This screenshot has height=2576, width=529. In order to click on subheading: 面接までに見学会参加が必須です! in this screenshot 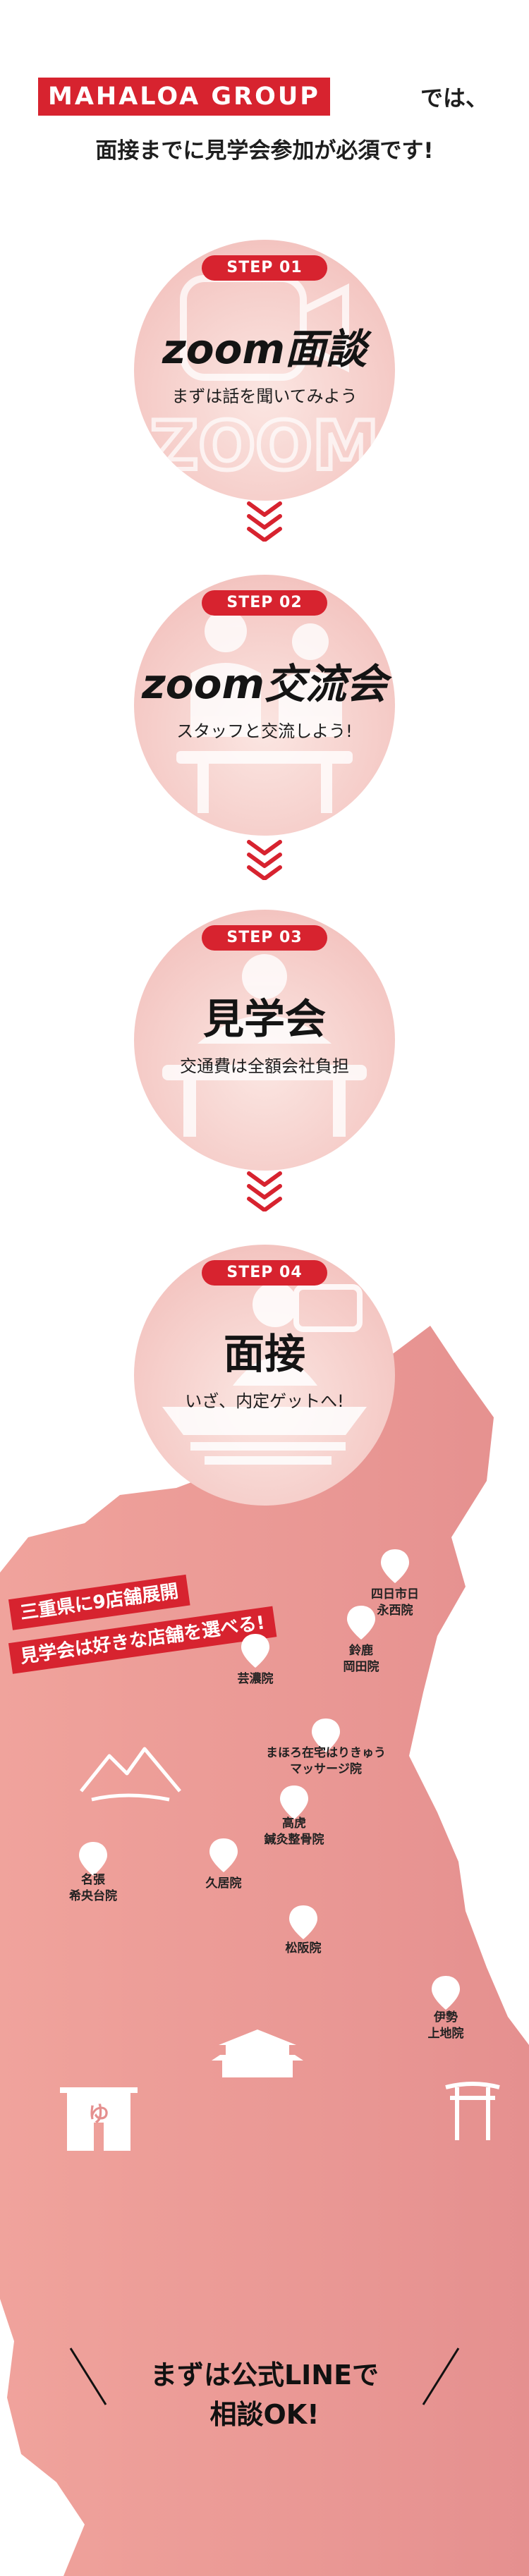, I will do `click(264, 151)`.